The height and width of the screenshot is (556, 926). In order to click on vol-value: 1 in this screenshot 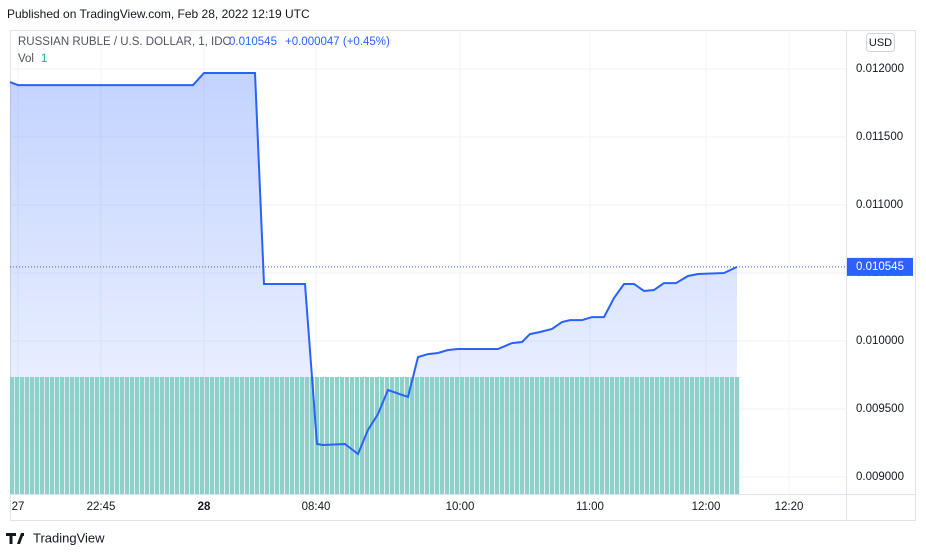, I will do `click(44, 59)`.